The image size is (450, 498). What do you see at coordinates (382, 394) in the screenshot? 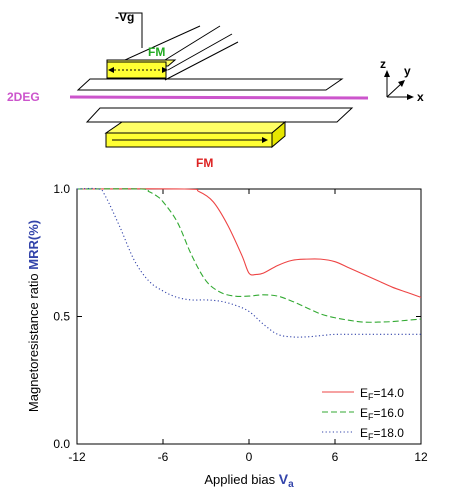
I see `legend-label-1: EF=14.0` at bounding box center [382, 394].